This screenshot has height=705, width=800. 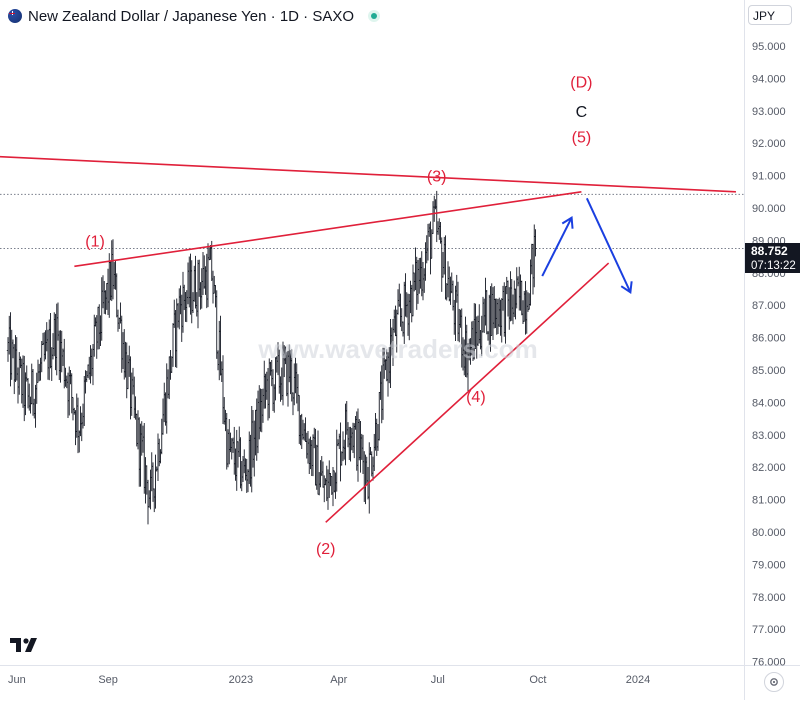 What do you see at coordinates (769, 47) in the screenshot?
I see `y-tick-label: 95.000` at bounding box center [769, 47].